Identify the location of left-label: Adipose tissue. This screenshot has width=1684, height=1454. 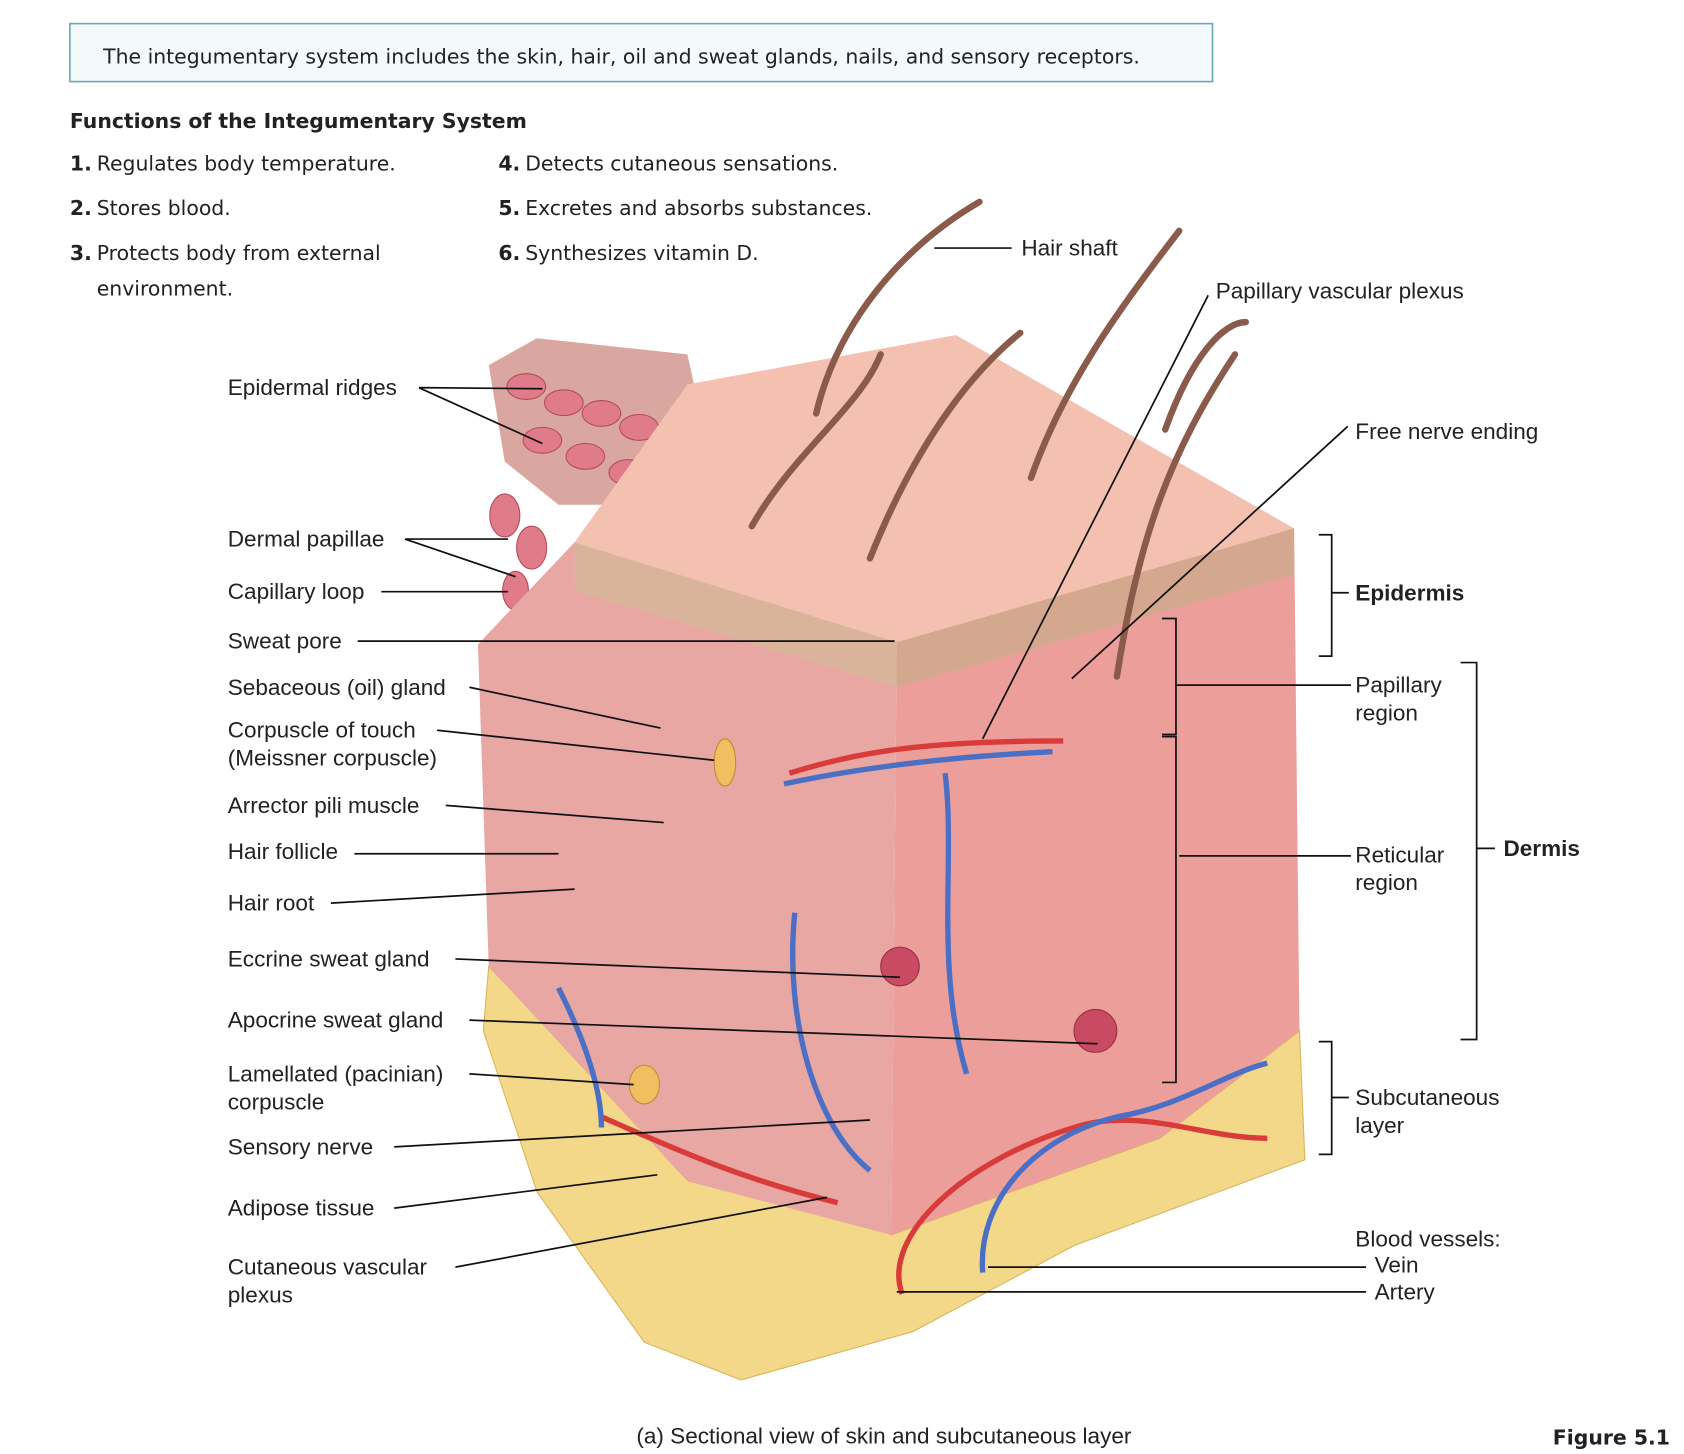
(301, 1208).